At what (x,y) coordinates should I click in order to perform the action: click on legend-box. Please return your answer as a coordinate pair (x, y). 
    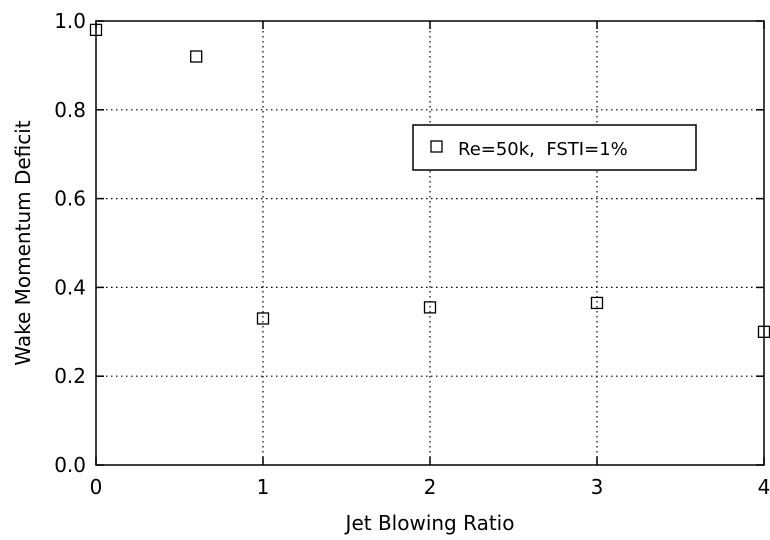
    Looking at the image, I should click on (554, 147).